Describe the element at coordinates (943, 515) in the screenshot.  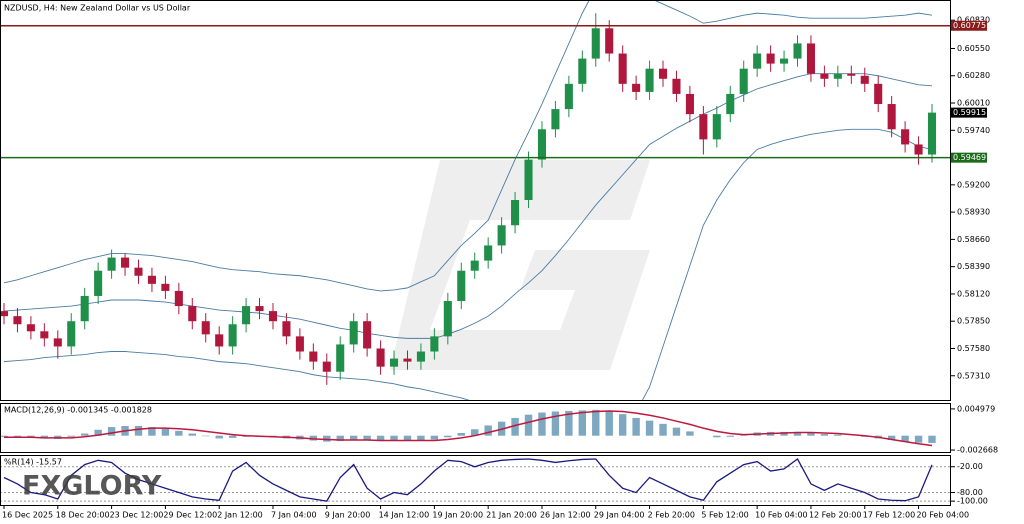
I see `x-tick-label: 20 Feb 04:00` at that location.